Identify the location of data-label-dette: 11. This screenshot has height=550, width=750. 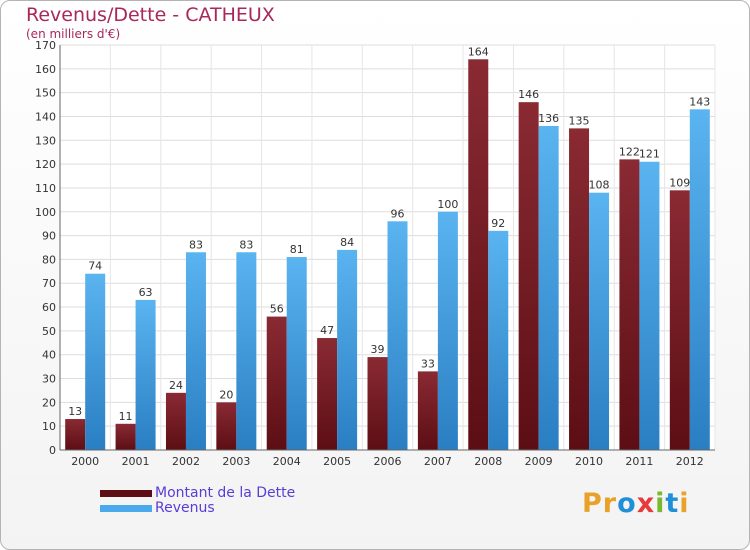
(126, 416).